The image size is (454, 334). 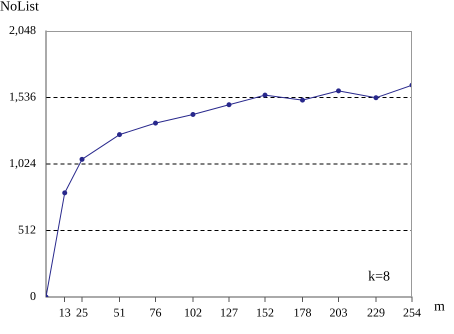 What do you see at coordinates (439, 307) in the screenshot?
I see `x-axis-title: m` at bounding box center [439, 307].